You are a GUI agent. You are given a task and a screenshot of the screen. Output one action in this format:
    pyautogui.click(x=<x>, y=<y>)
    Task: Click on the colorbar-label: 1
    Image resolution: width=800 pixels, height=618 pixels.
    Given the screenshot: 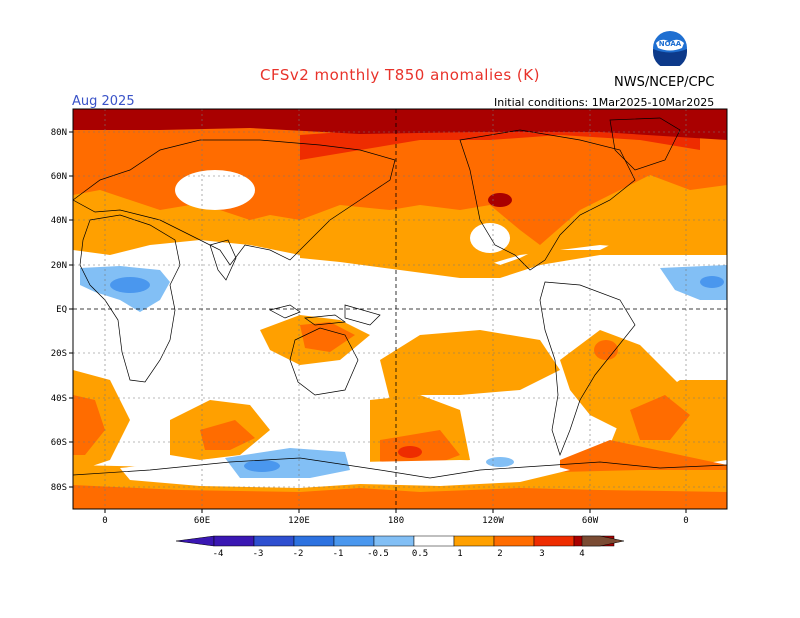 What is the action you would take?
    pyautogui.click(x=459, y=554)
    